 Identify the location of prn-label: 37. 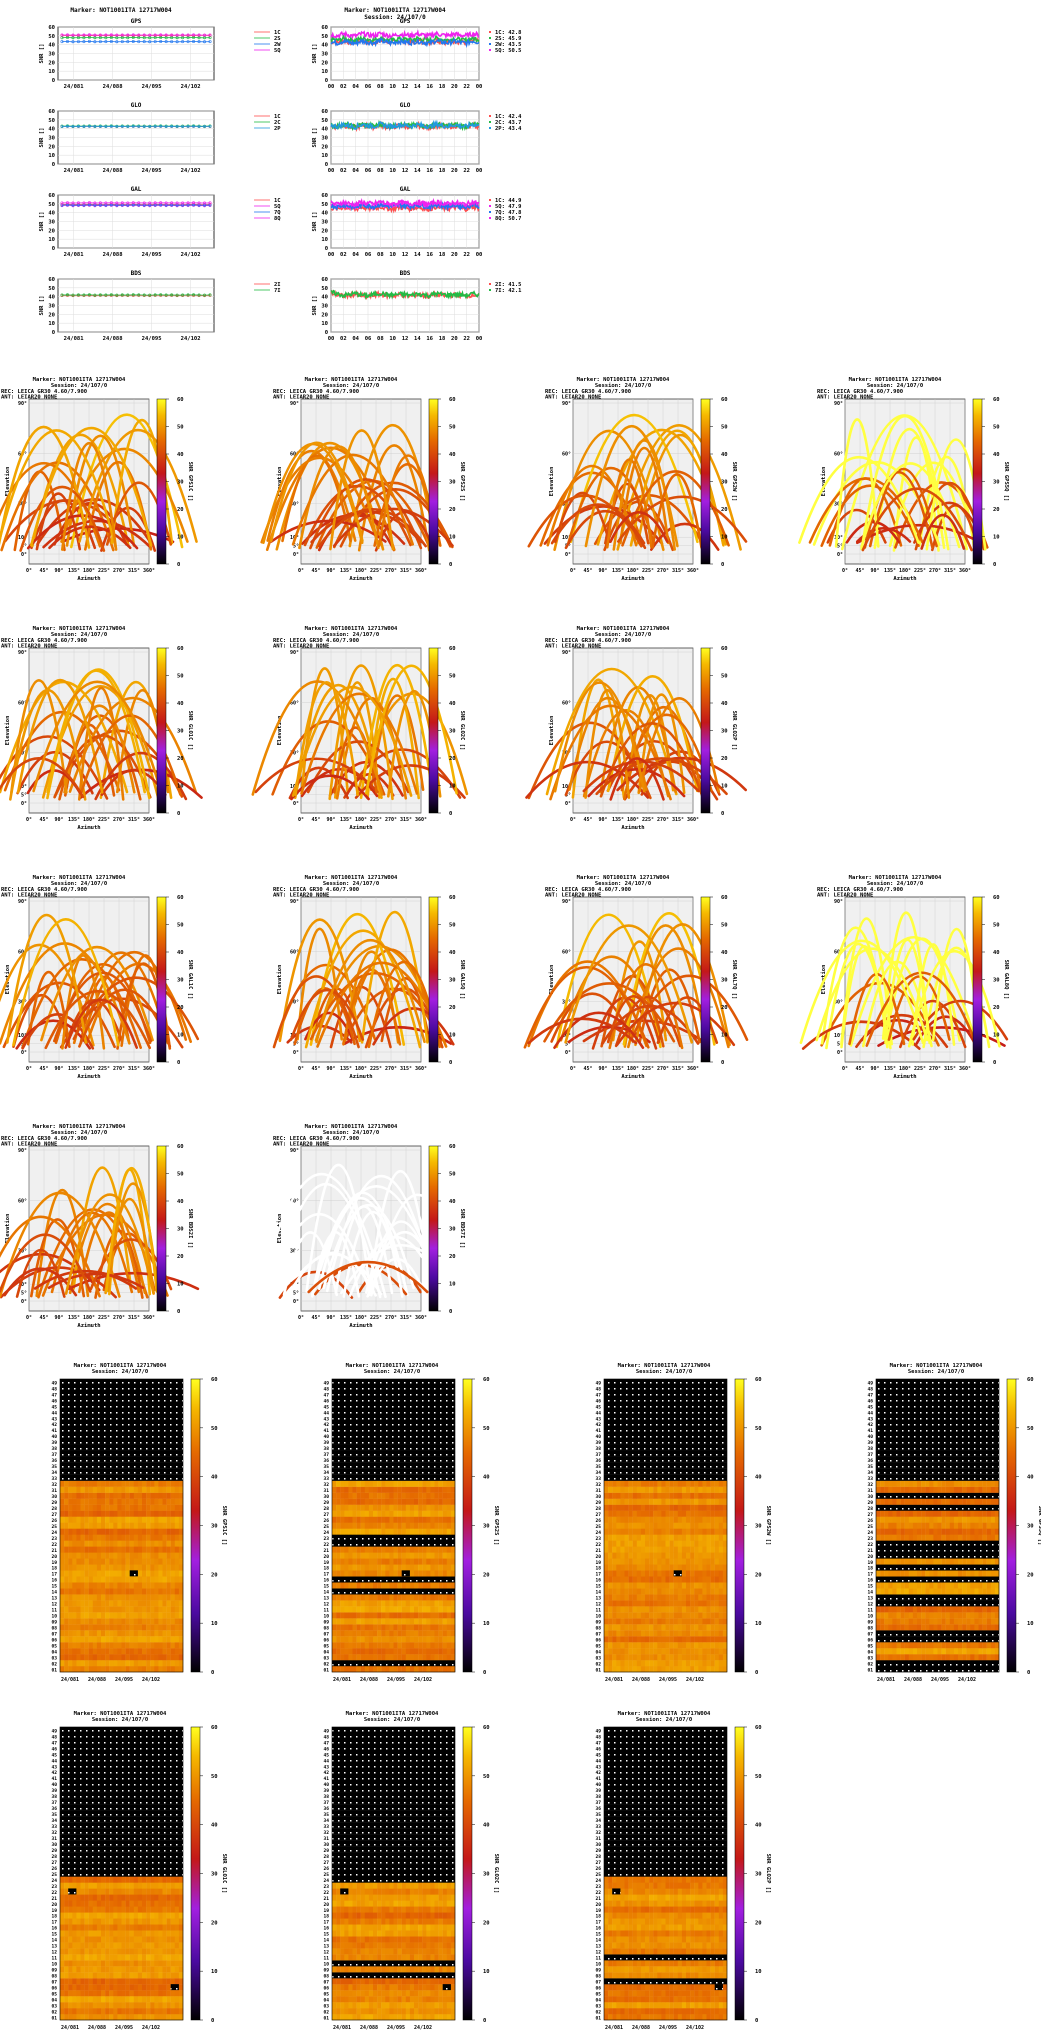
(54, 1455).